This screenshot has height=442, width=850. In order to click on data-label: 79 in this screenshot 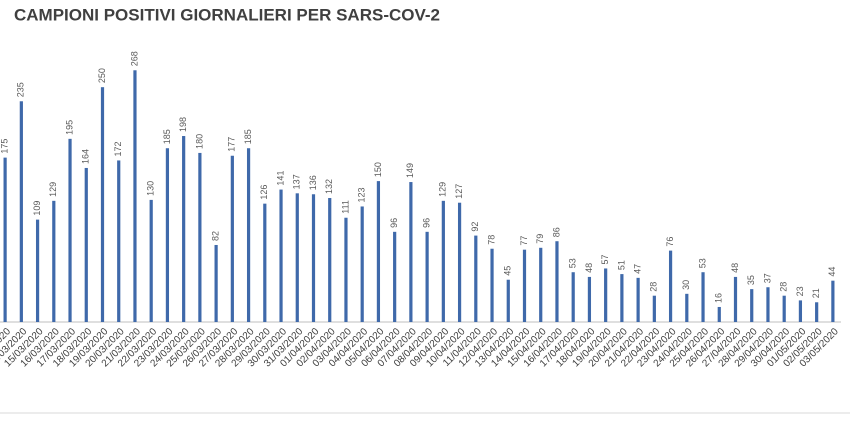, I will do `click(540, 239)`.